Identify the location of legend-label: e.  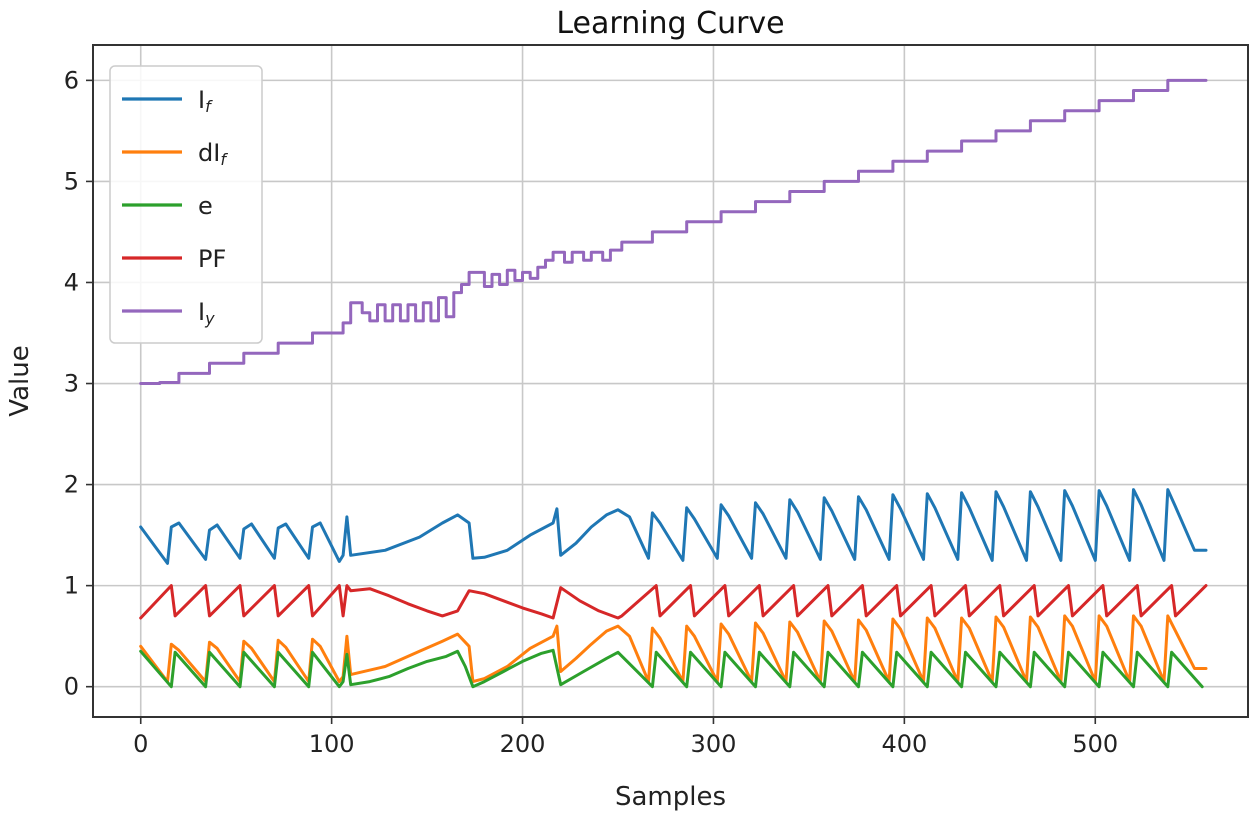
(205, 206).